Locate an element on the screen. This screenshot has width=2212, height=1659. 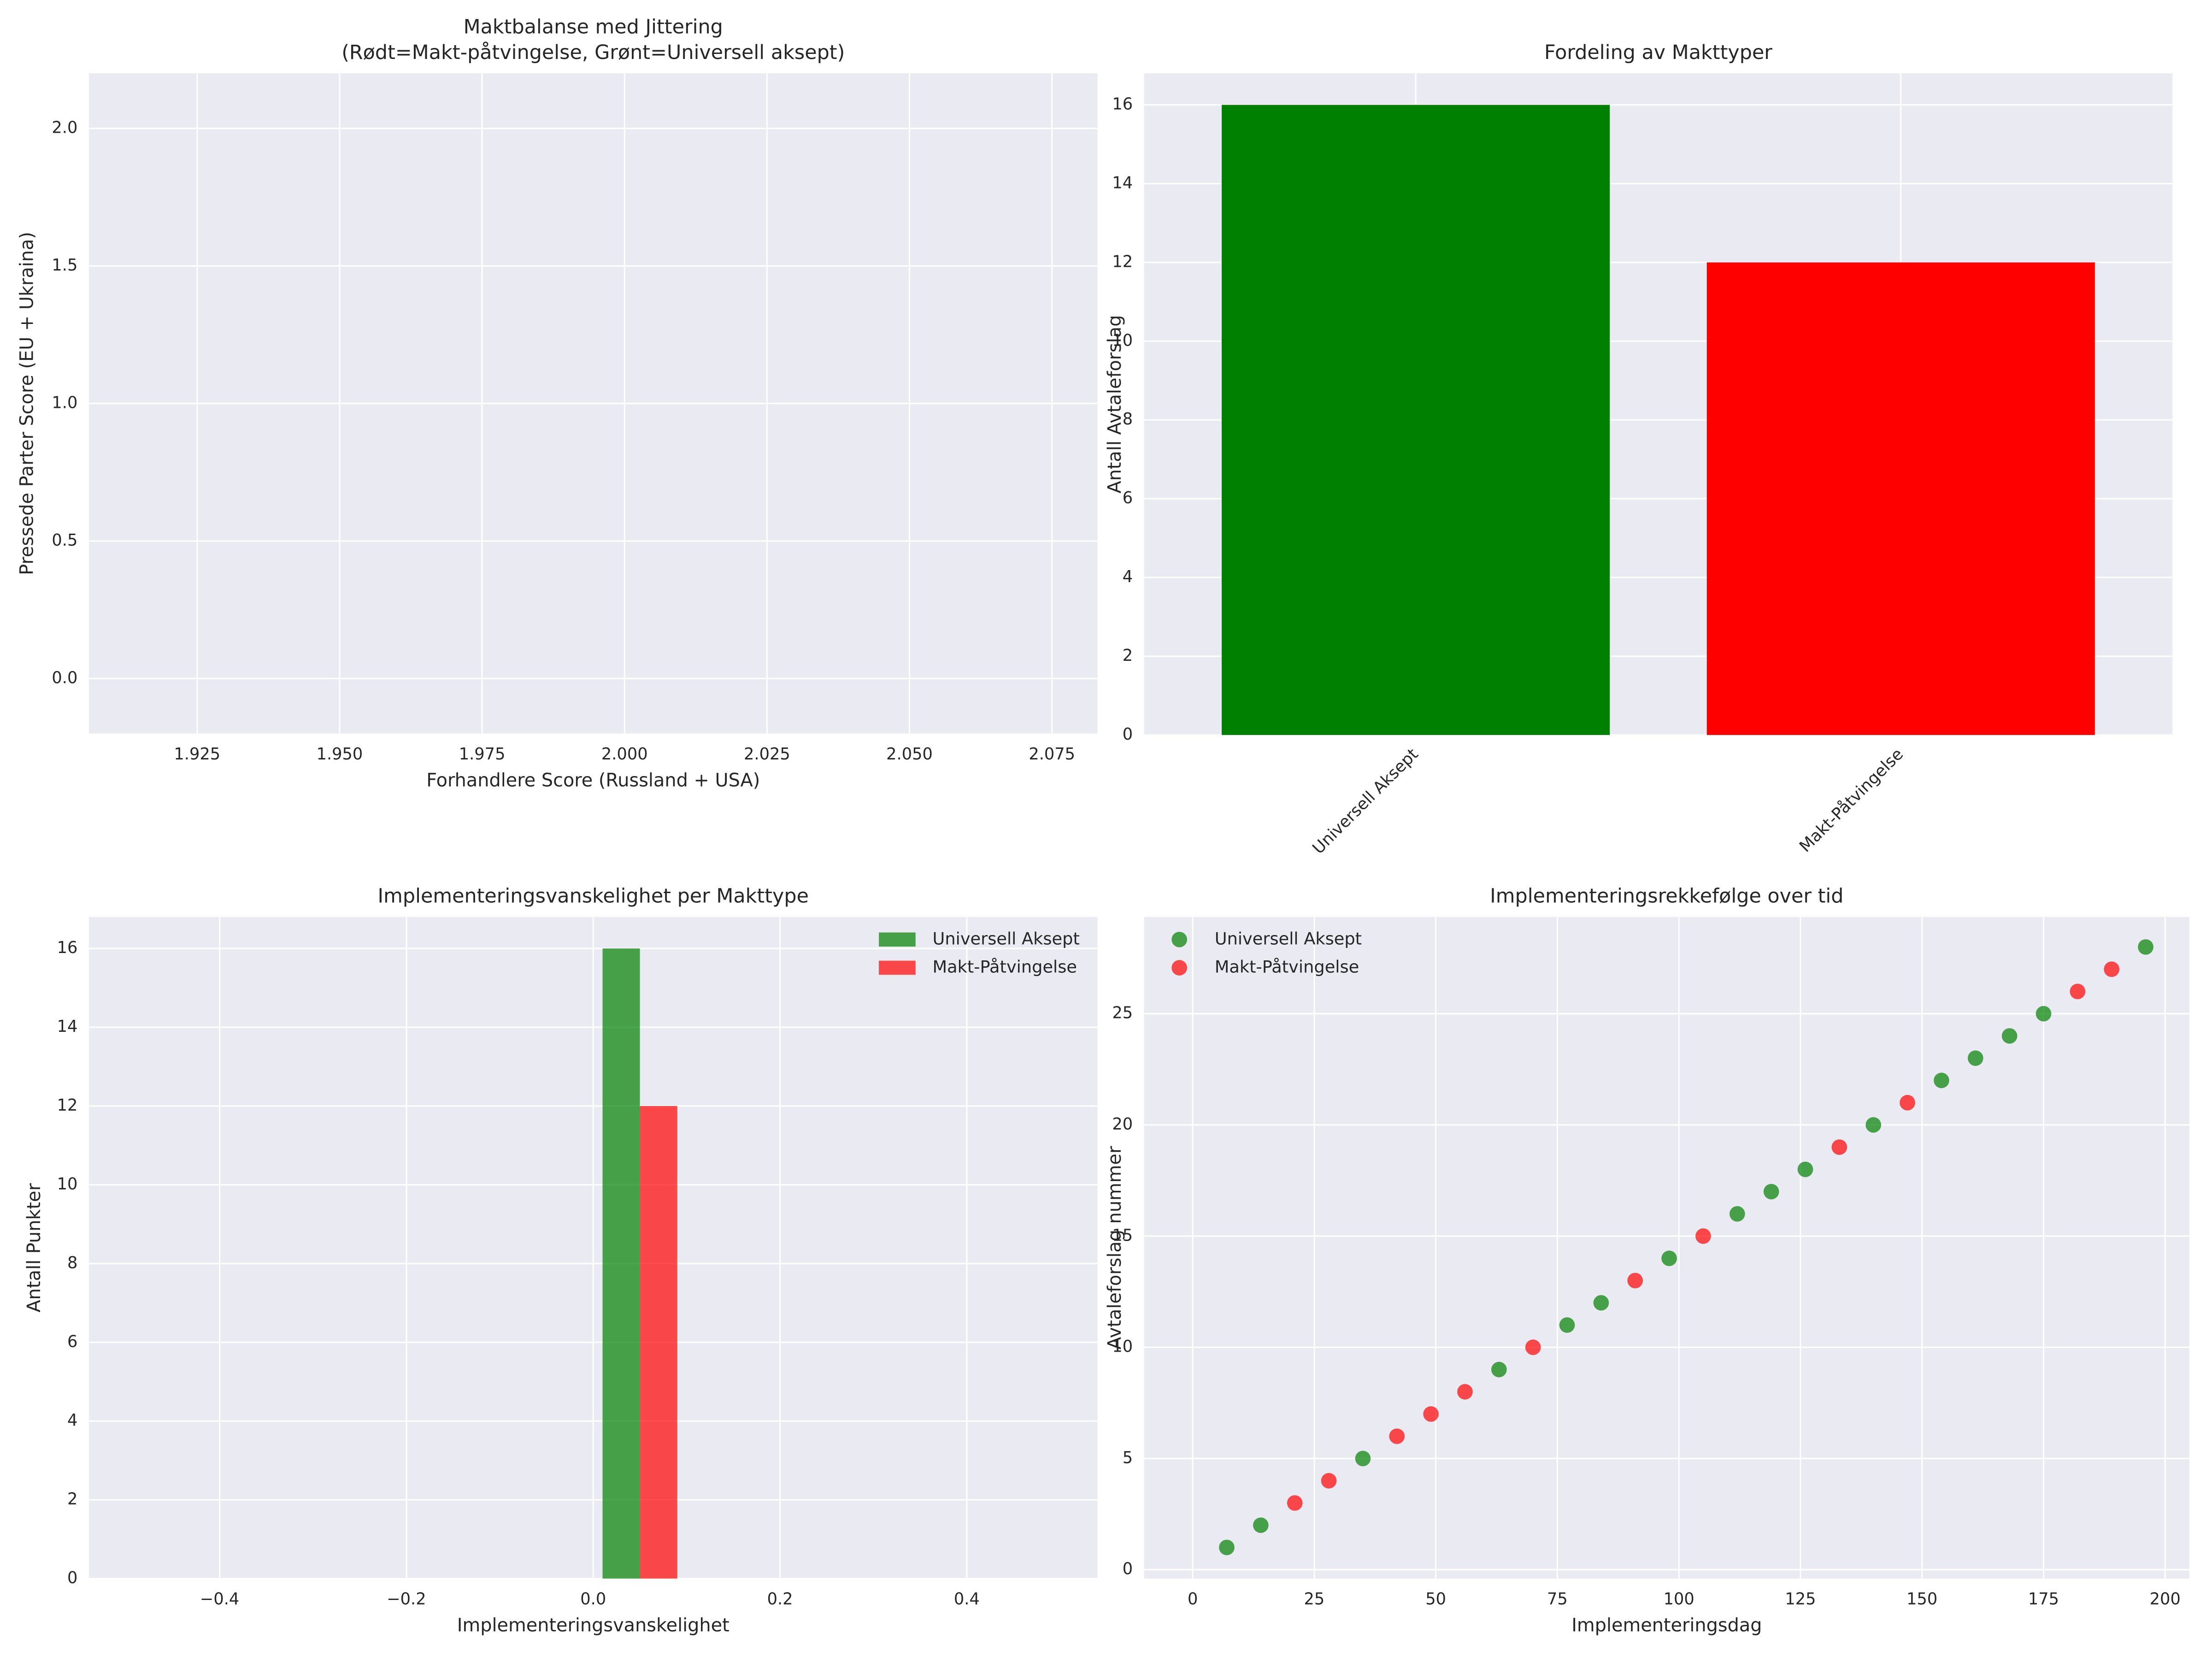
y-tick-label: 0.5 is located at coordinates (64, 540).